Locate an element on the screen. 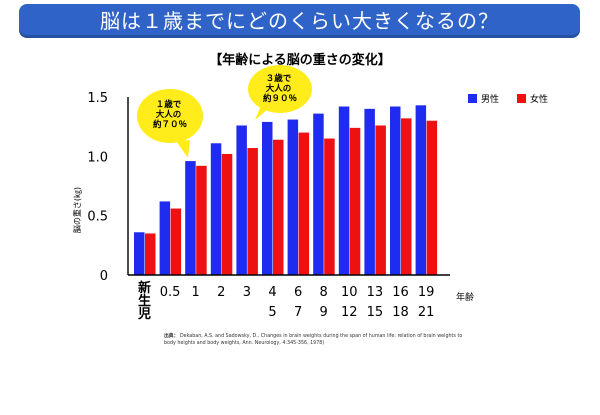  legend: 男性 女性 is located at coordinates (508, 99).